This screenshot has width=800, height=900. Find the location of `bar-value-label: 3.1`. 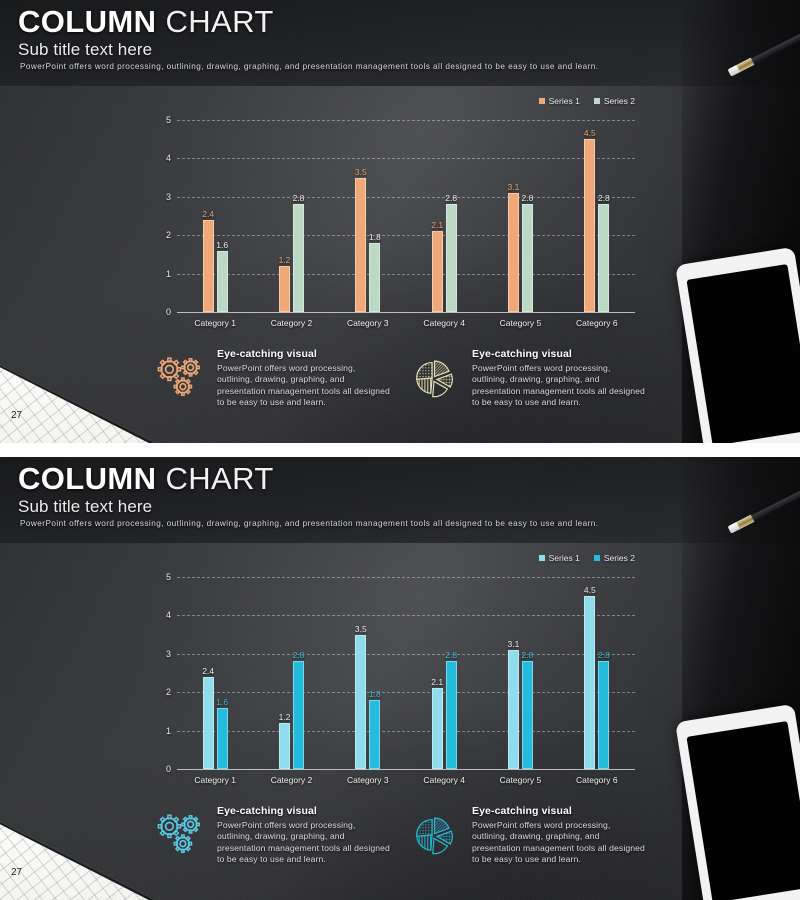

bar-value-label: 3.1 is located at coordinates (513, 643).